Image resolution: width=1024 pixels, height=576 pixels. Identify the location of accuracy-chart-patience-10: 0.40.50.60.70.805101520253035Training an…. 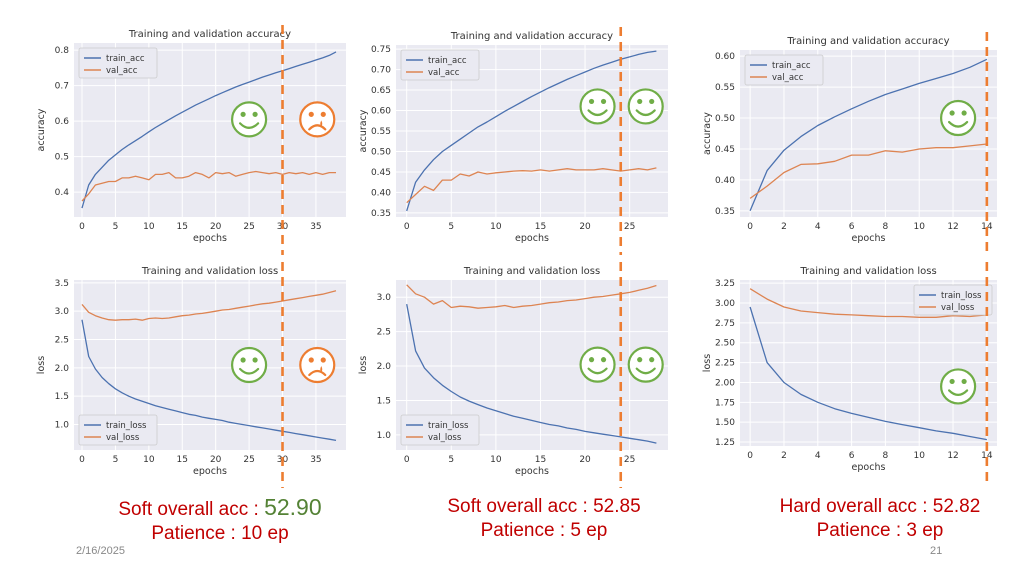
(194, 140).